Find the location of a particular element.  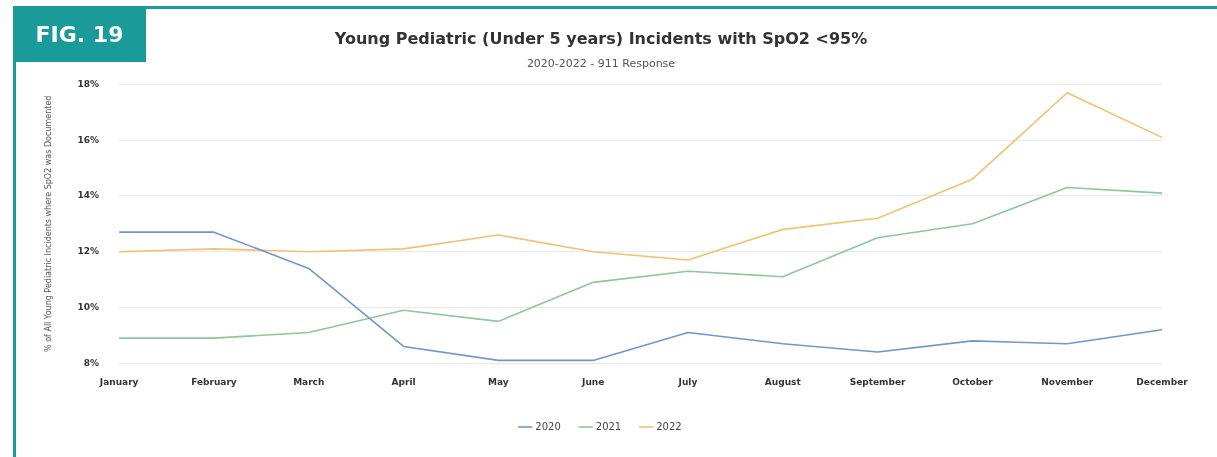

x-tick-label: November is located at coordinates (1067, 381).